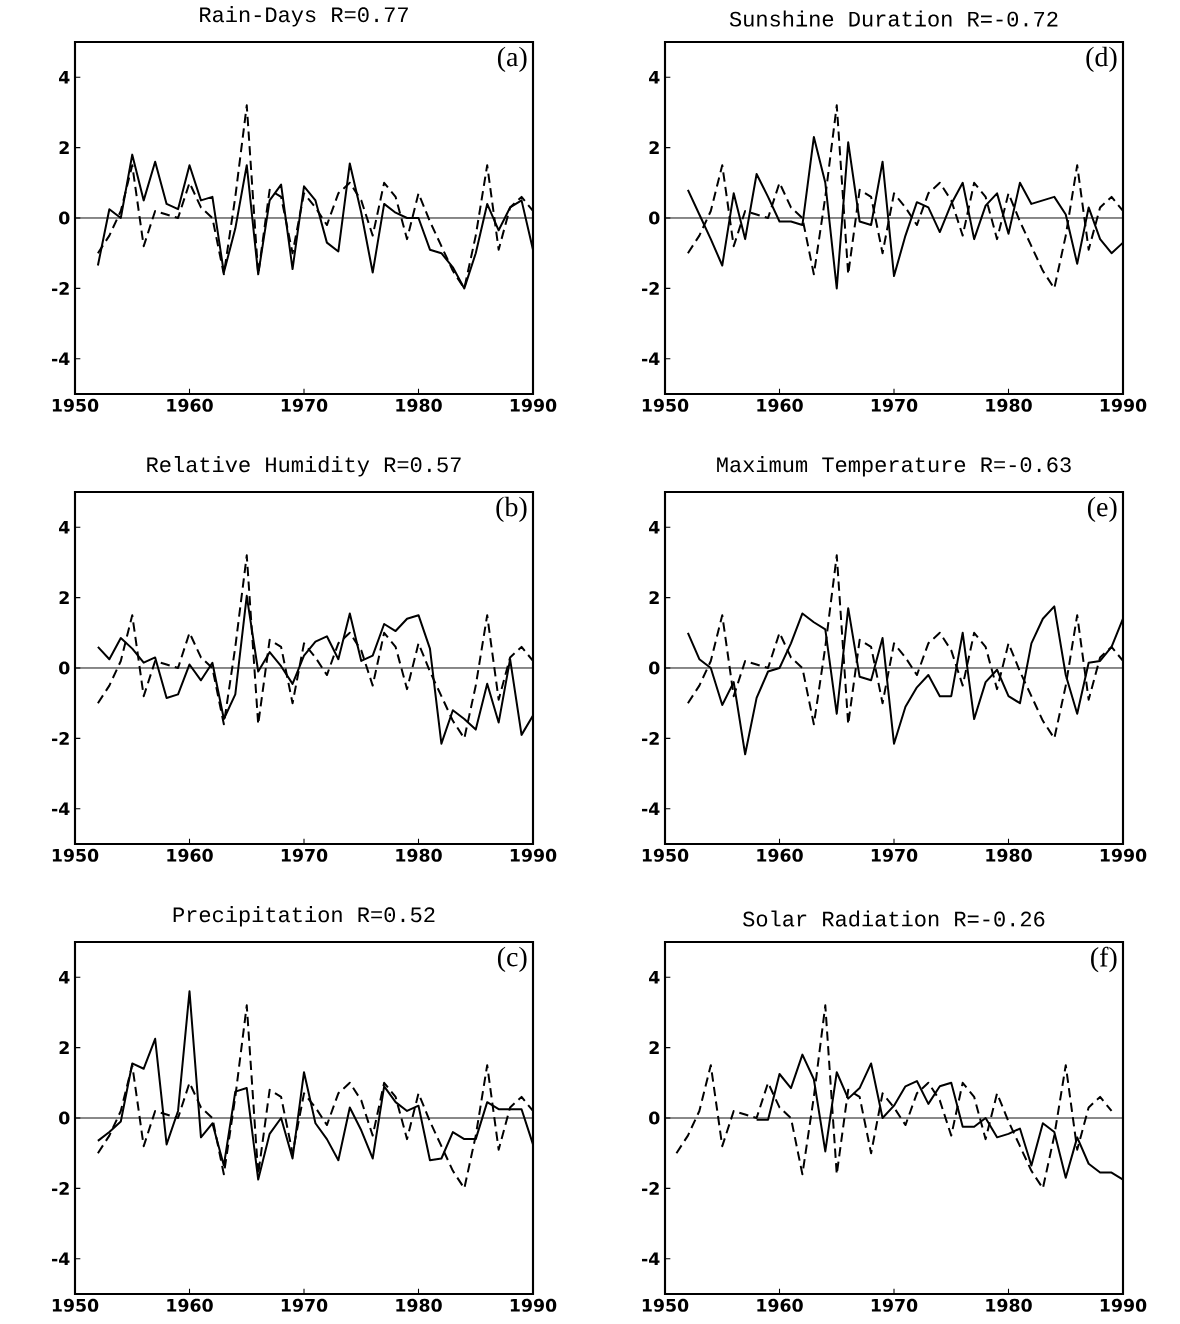 The width and height of the screenshot is (1180, 1324). What do you see at coordinates (512, 959) in the screenshot?
I see `annotation: (c)` at bounding box center [512, 959].